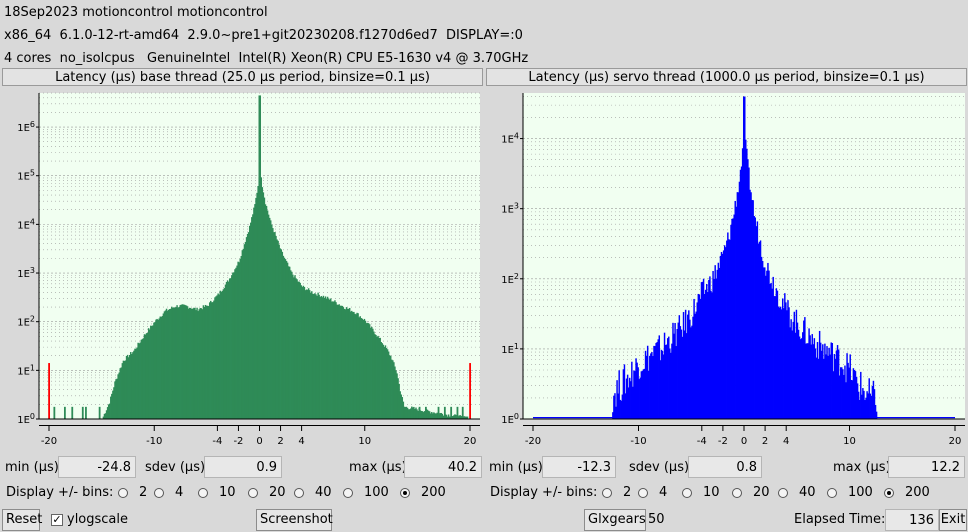  Describe the element at coordinates (26, 370) in the screenshot. I see `y-tick-label: 1E1` at that location.